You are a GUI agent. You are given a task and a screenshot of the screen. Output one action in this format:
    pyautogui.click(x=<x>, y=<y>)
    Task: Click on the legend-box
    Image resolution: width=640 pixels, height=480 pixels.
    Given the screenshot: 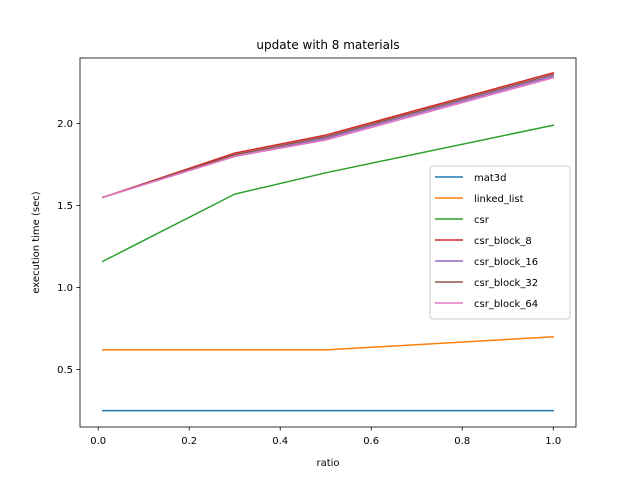 What is the action you would take?
    pyautogui.click(x=500, y=242)
    